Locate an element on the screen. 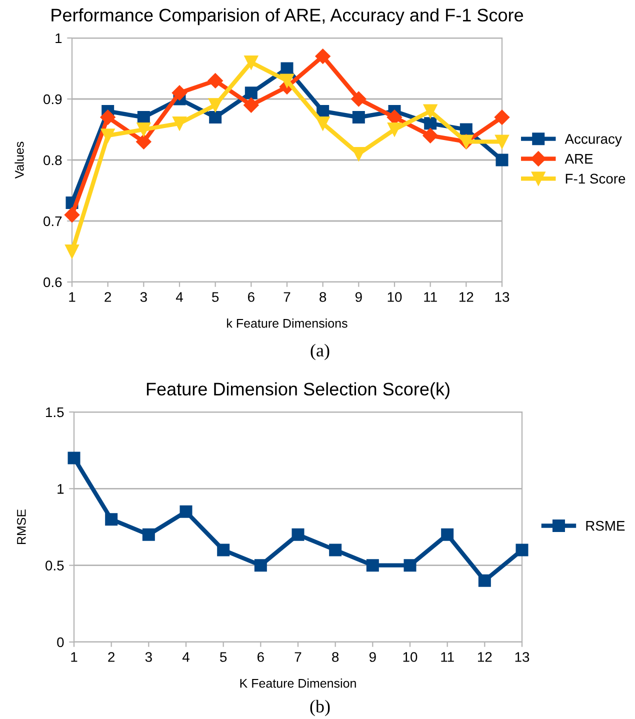 This screenshot has width=635, height=719. y-tick-label: 0.7 is located at coordinates (53, 221).